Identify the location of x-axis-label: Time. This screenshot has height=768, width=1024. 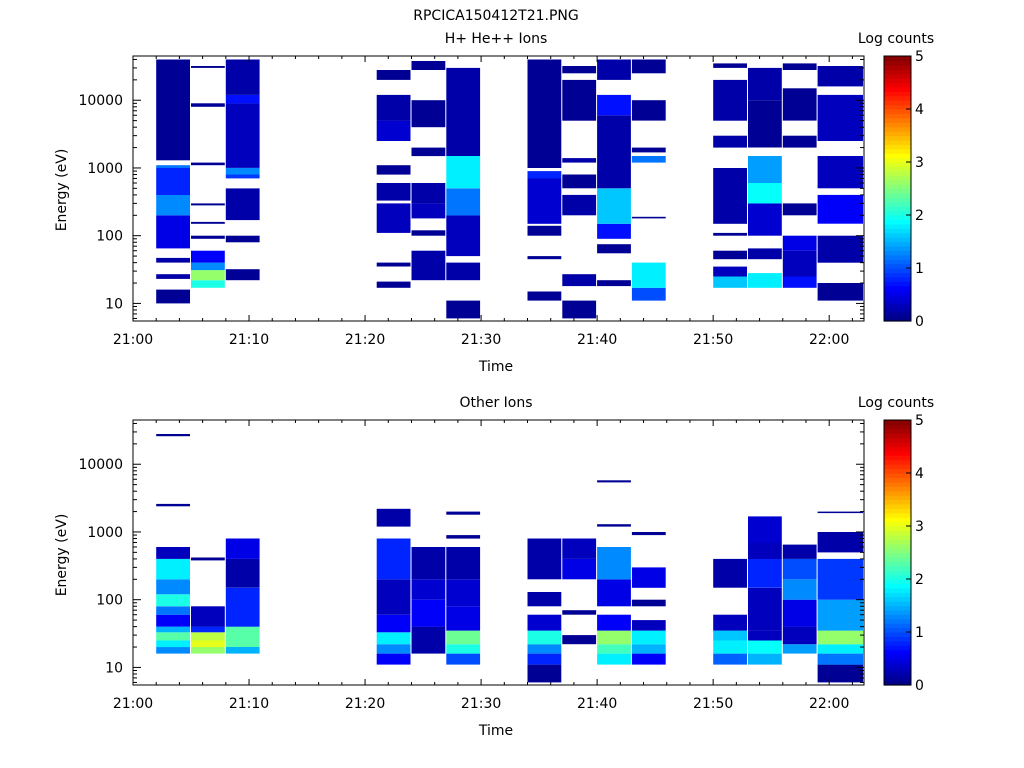
(495, 367).